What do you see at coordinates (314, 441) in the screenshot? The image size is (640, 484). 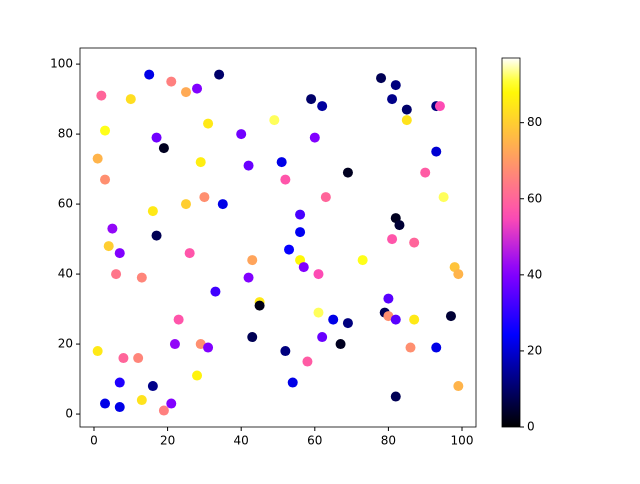 I see `x-tick-label: 60` at bounding box center [314, 441].